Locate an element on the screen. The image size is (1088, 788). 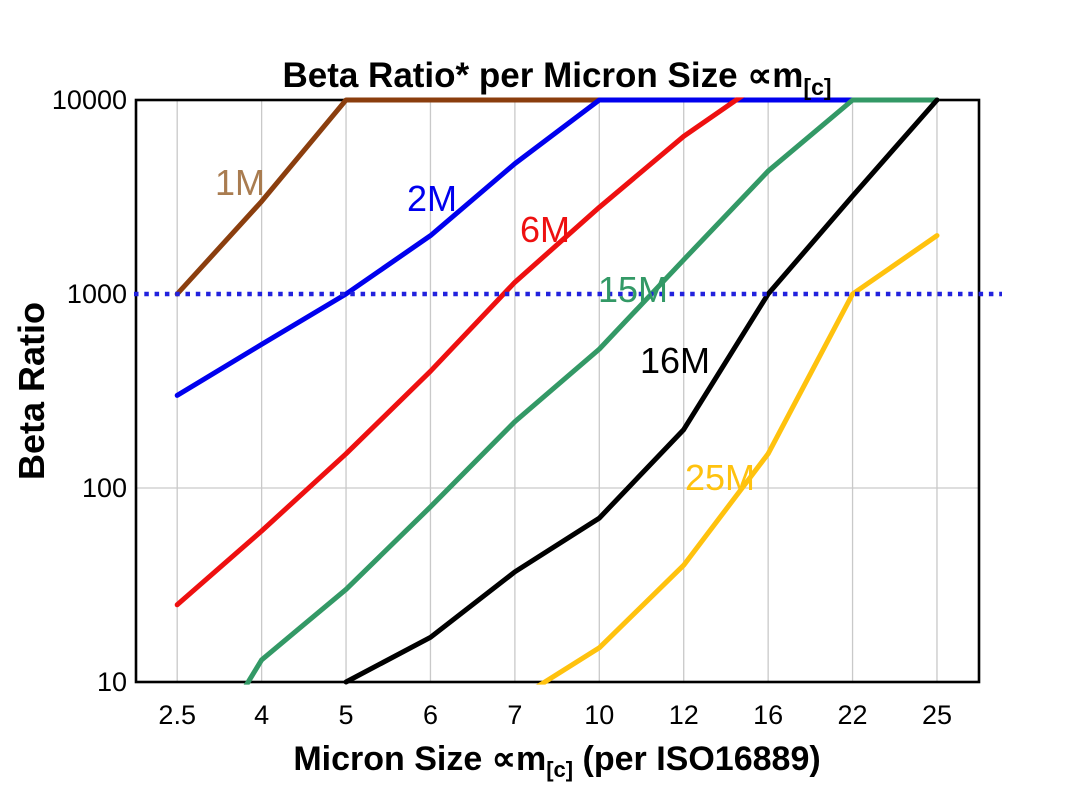
x-tick-2.5: 2.5 is located at coordinates (177, 715).